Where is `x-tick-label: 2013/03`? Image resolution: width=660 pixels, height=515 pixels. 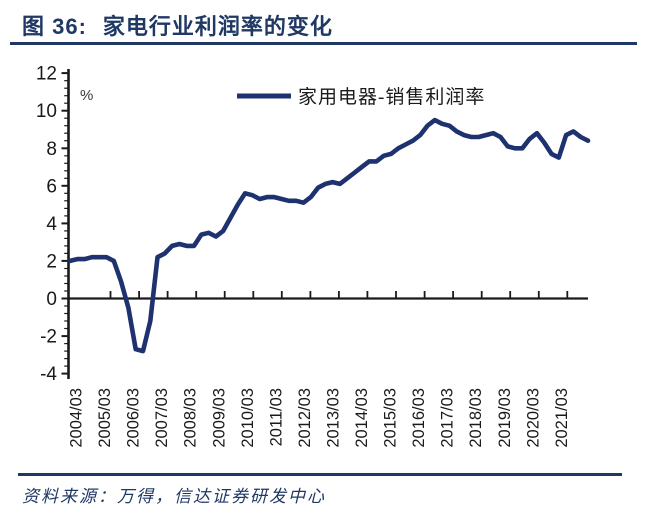
x-tick-label: 2013/03 is located at coordinates (333, 418).